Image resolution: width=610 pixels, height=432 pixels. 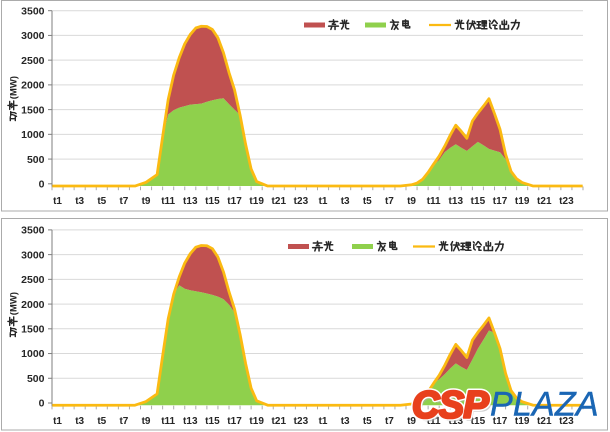 I want to click on svg-text: PLAZA, so click(x=544, y=405).